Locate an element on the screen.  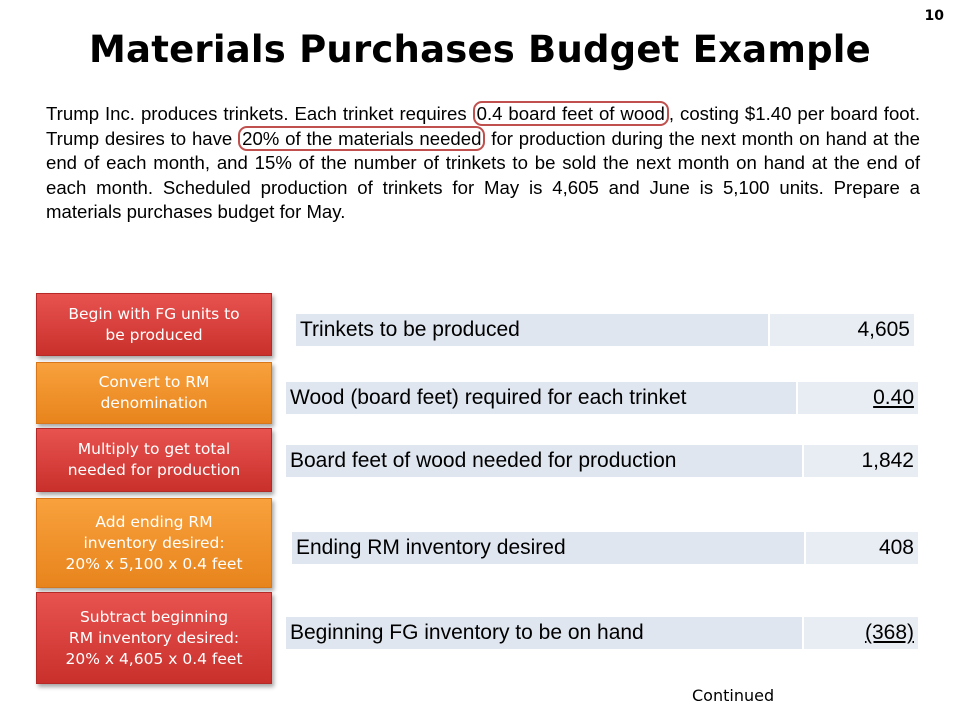
row-label: Board feet of wood needed for production is located at coordinates (483, 460).